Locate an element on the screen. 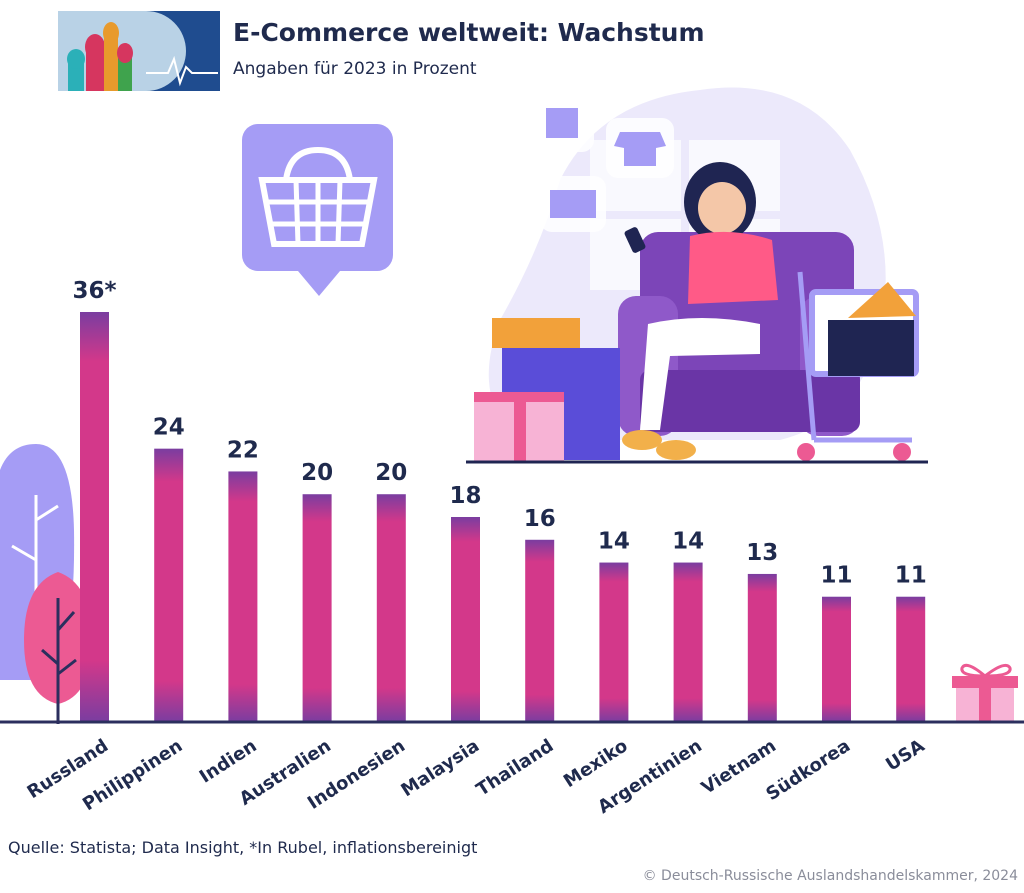 The image size is (1024, 893). gift-box-icon is located at coordinates (985, 692).